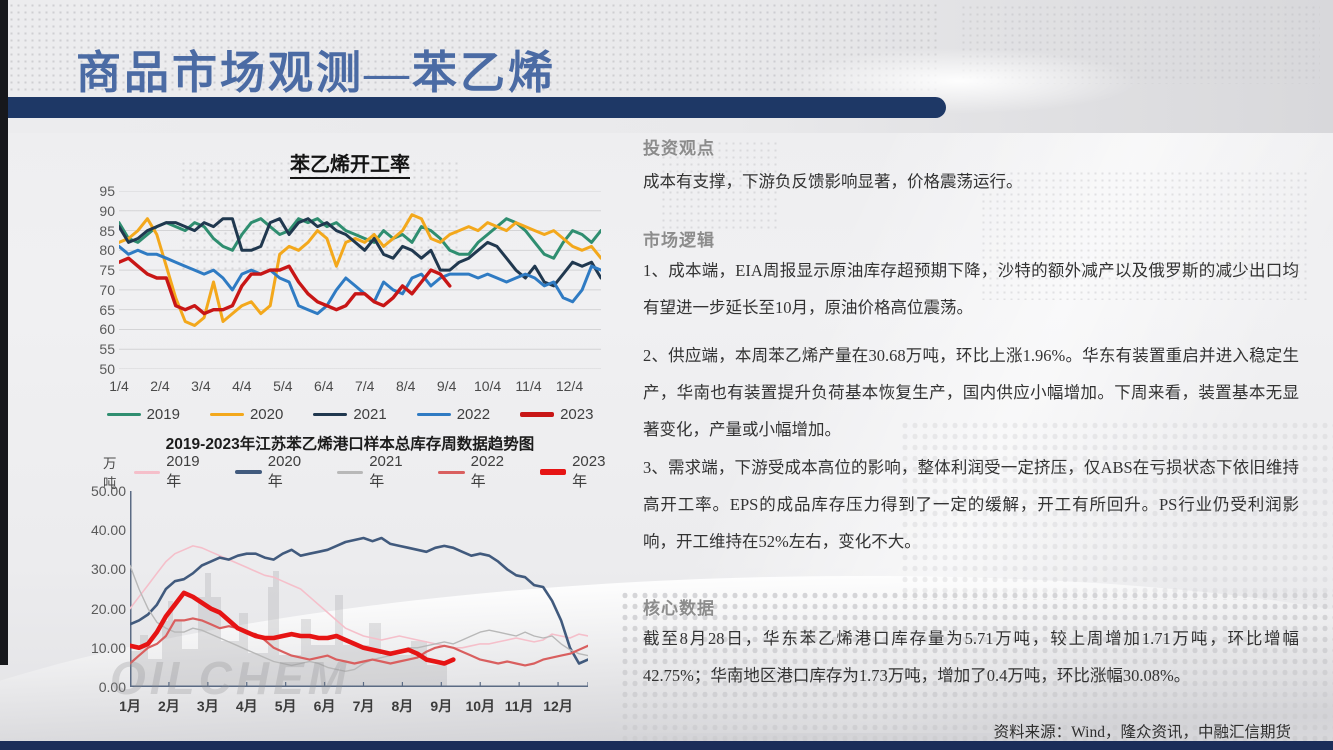 The height and width of the screenshot is (750, 1333). I want to click on x-tick-label: 8月, so click(402, 706).